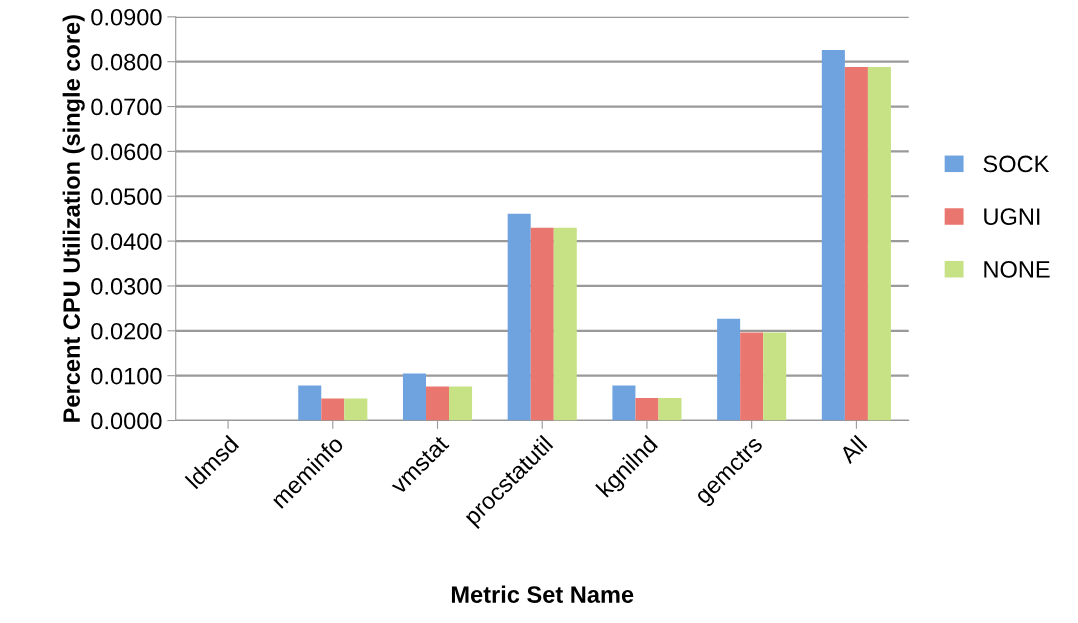 The image size is (1078, 623). Describe the element at coordinates (126, 152) in the screenshot. I see `y-tick-label: 0.0600` at that location.